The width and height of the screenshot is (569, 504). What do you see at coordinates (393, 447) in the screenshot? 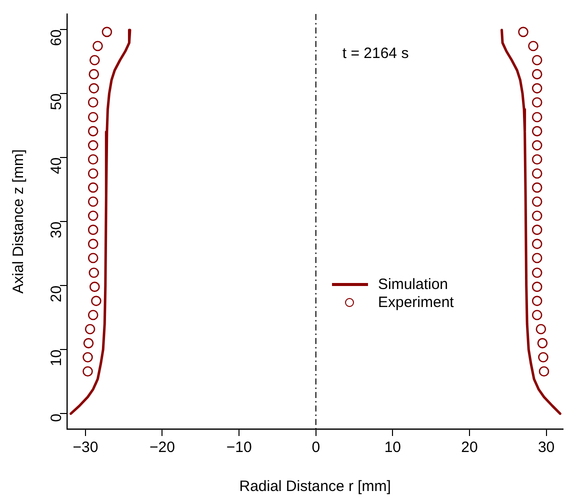
I see `x-tick-label: 10` at bounding box center [393, 447].